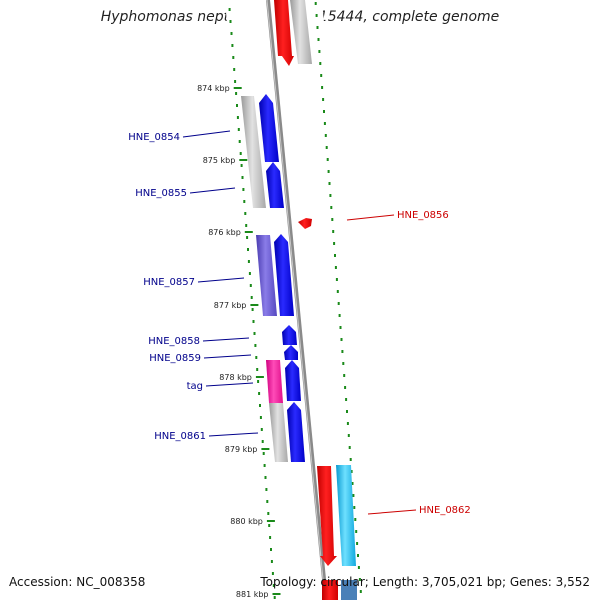 This screenshot has width=600, height=600. What do you see at coordinates (423, 215) in the screenshot?
I see `gene-name: HNE_0856` at bounding box center [423, 215].